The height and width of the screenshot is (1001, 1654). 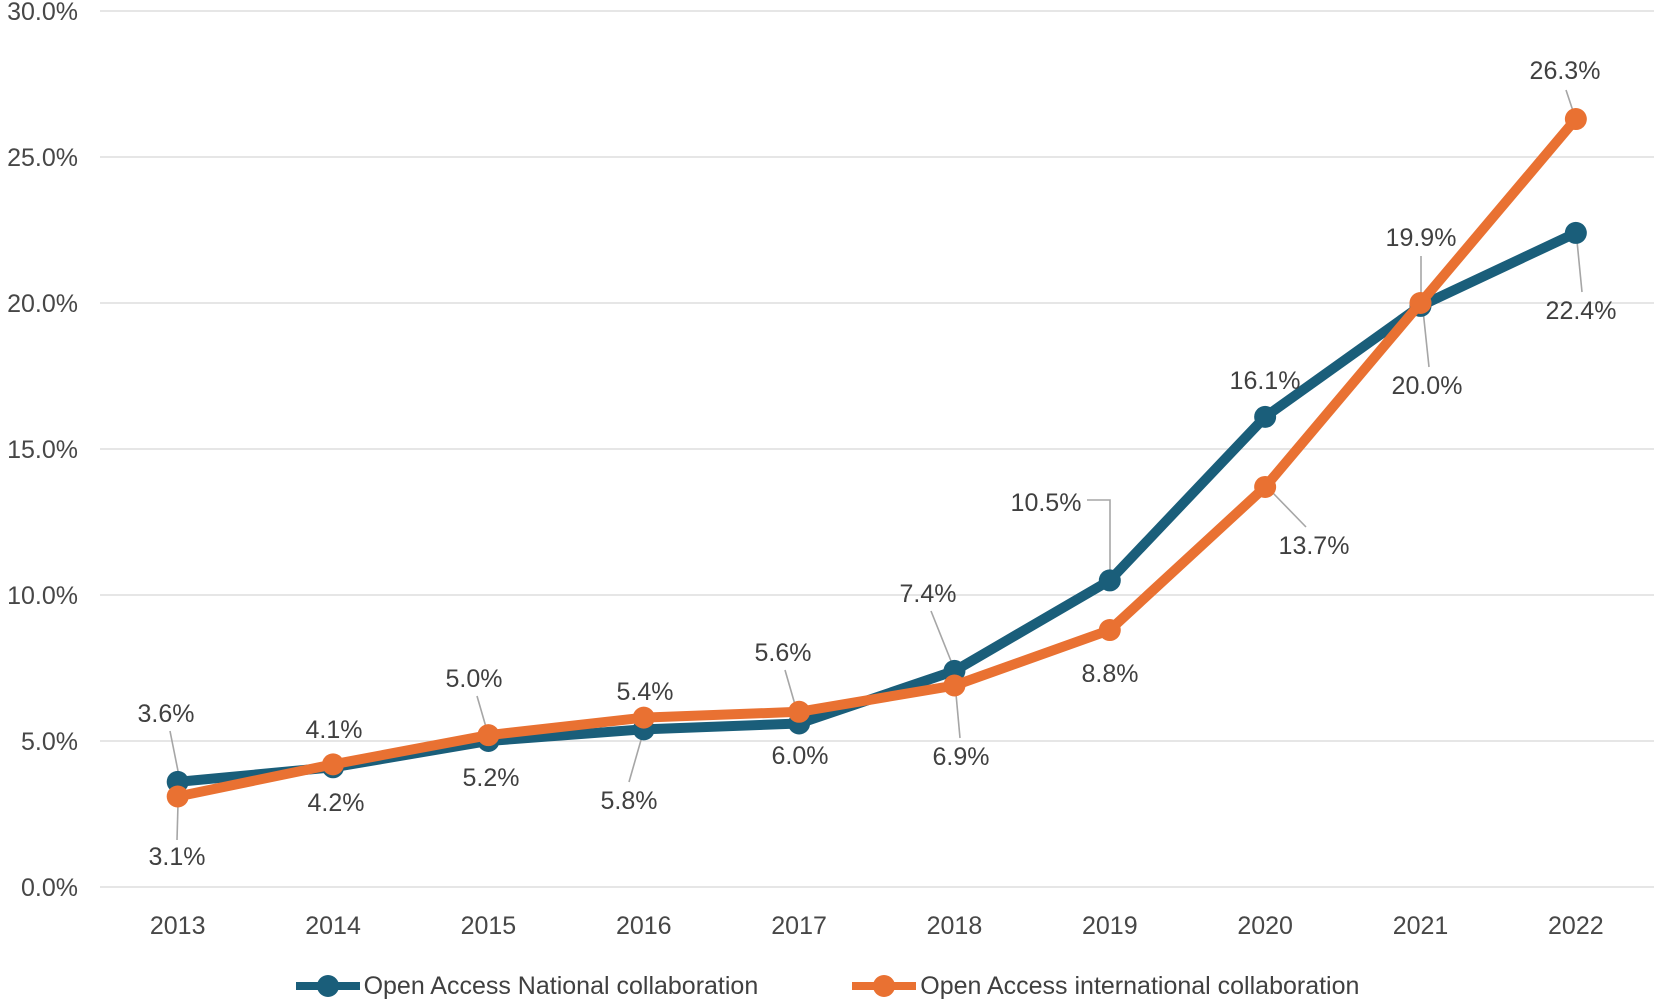 What do you see at coordinates (1421, 926) in the screenshot?
I see `x-axis-tick-label: 2021` at bounding box center [1421, 926].